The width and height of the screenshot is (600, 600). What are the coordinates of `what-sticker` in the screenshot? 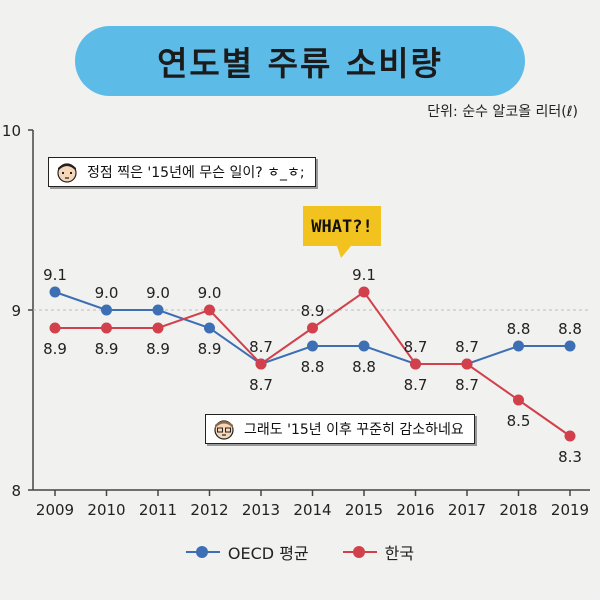 It's located at (342, 232).